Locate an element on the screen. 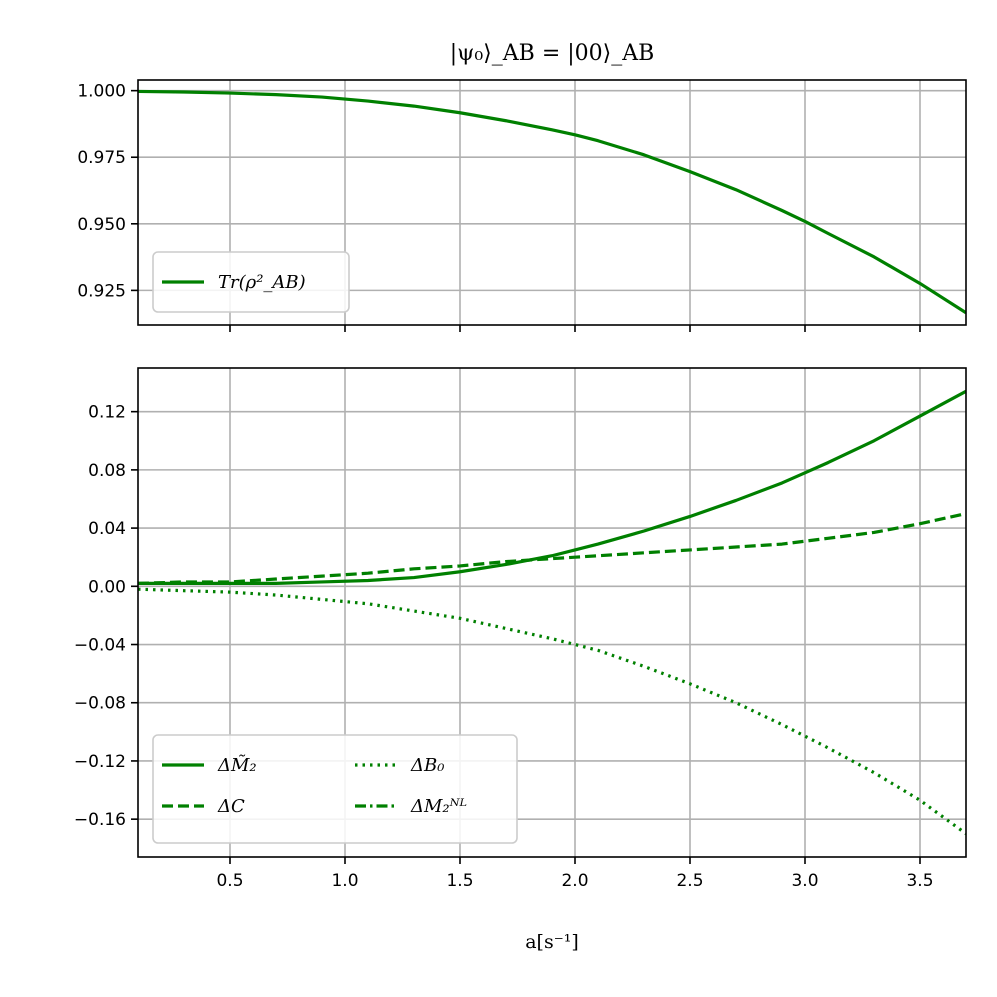 This screenshot has height=997, width=997. top-panel-title: |ψ₀⟩_AB = |00⟩_AB is located at coordinates (552, 53).